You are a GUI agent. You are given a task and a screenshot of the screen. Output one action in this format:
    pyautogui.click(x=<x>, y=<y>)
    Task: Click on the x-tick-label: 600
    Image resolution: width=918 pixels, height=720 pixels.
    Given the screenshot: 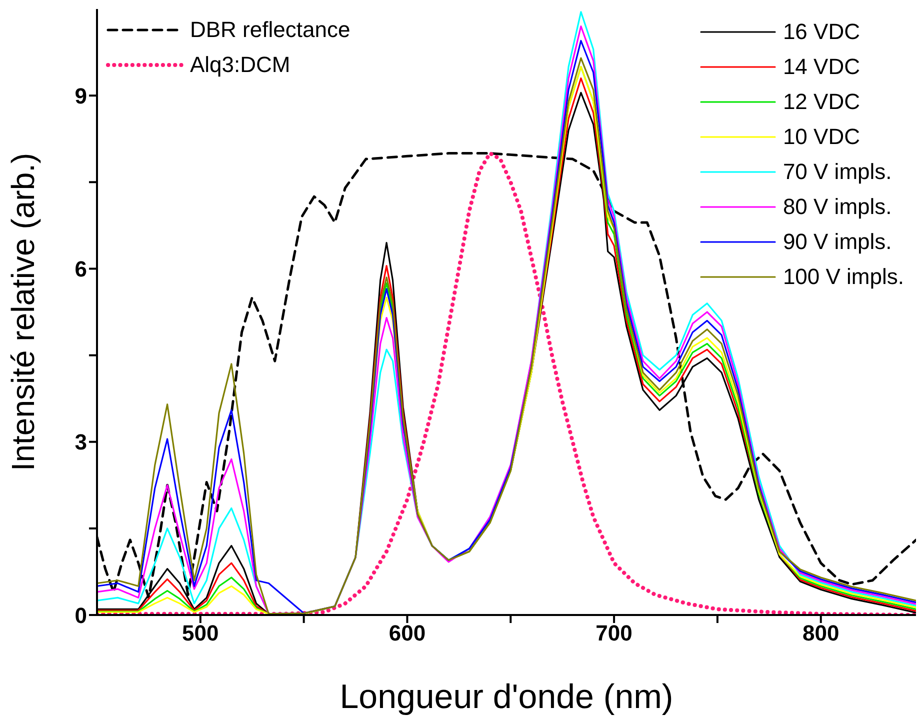 What is the action you would take?
    pyautogui.click(x=407, y=633)
    